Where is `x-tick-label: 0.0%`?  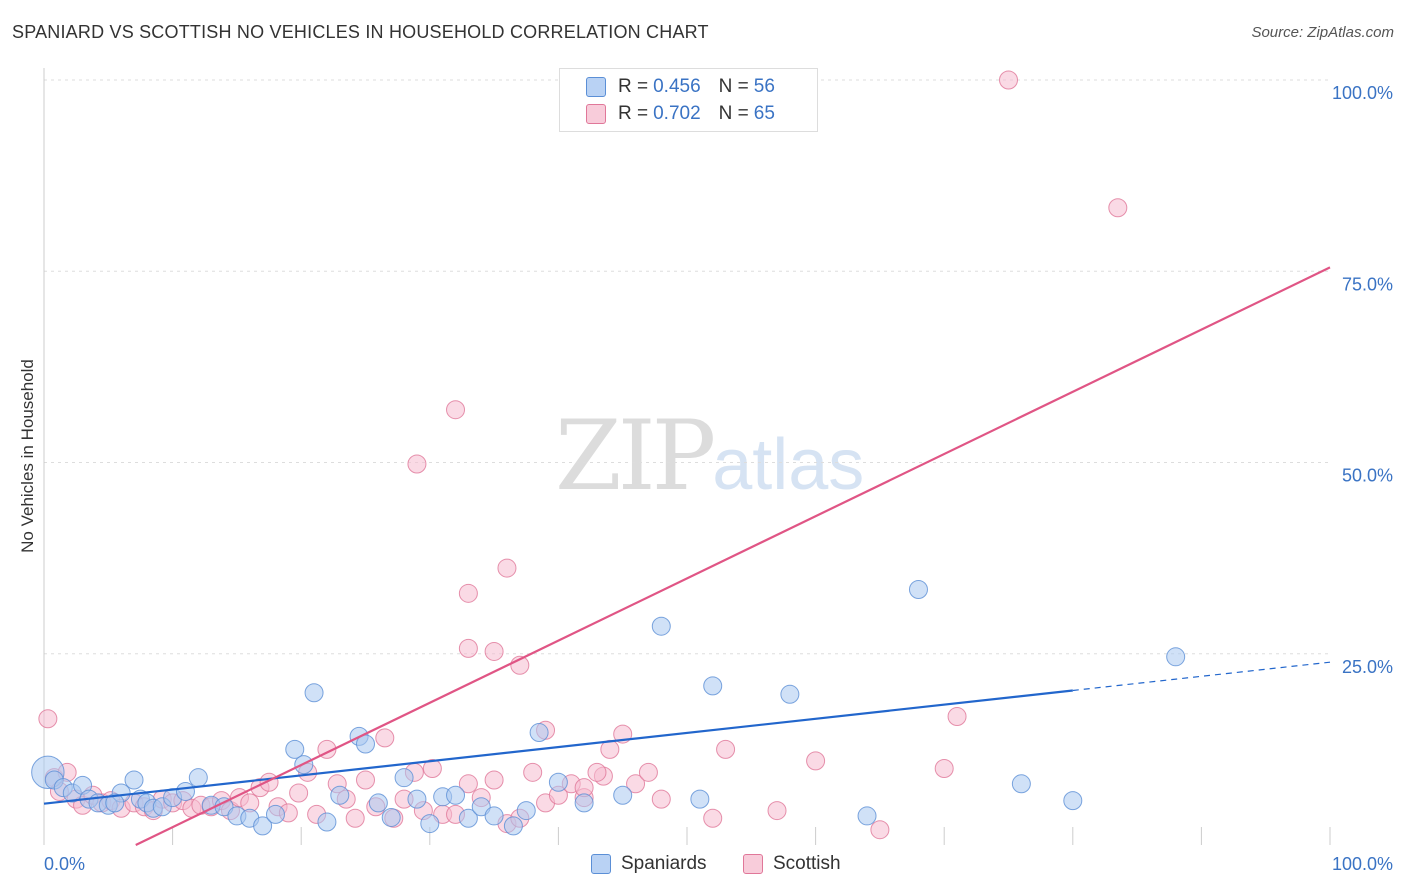
x-tick-label: 0.0% is located at coordinates (64, 864).